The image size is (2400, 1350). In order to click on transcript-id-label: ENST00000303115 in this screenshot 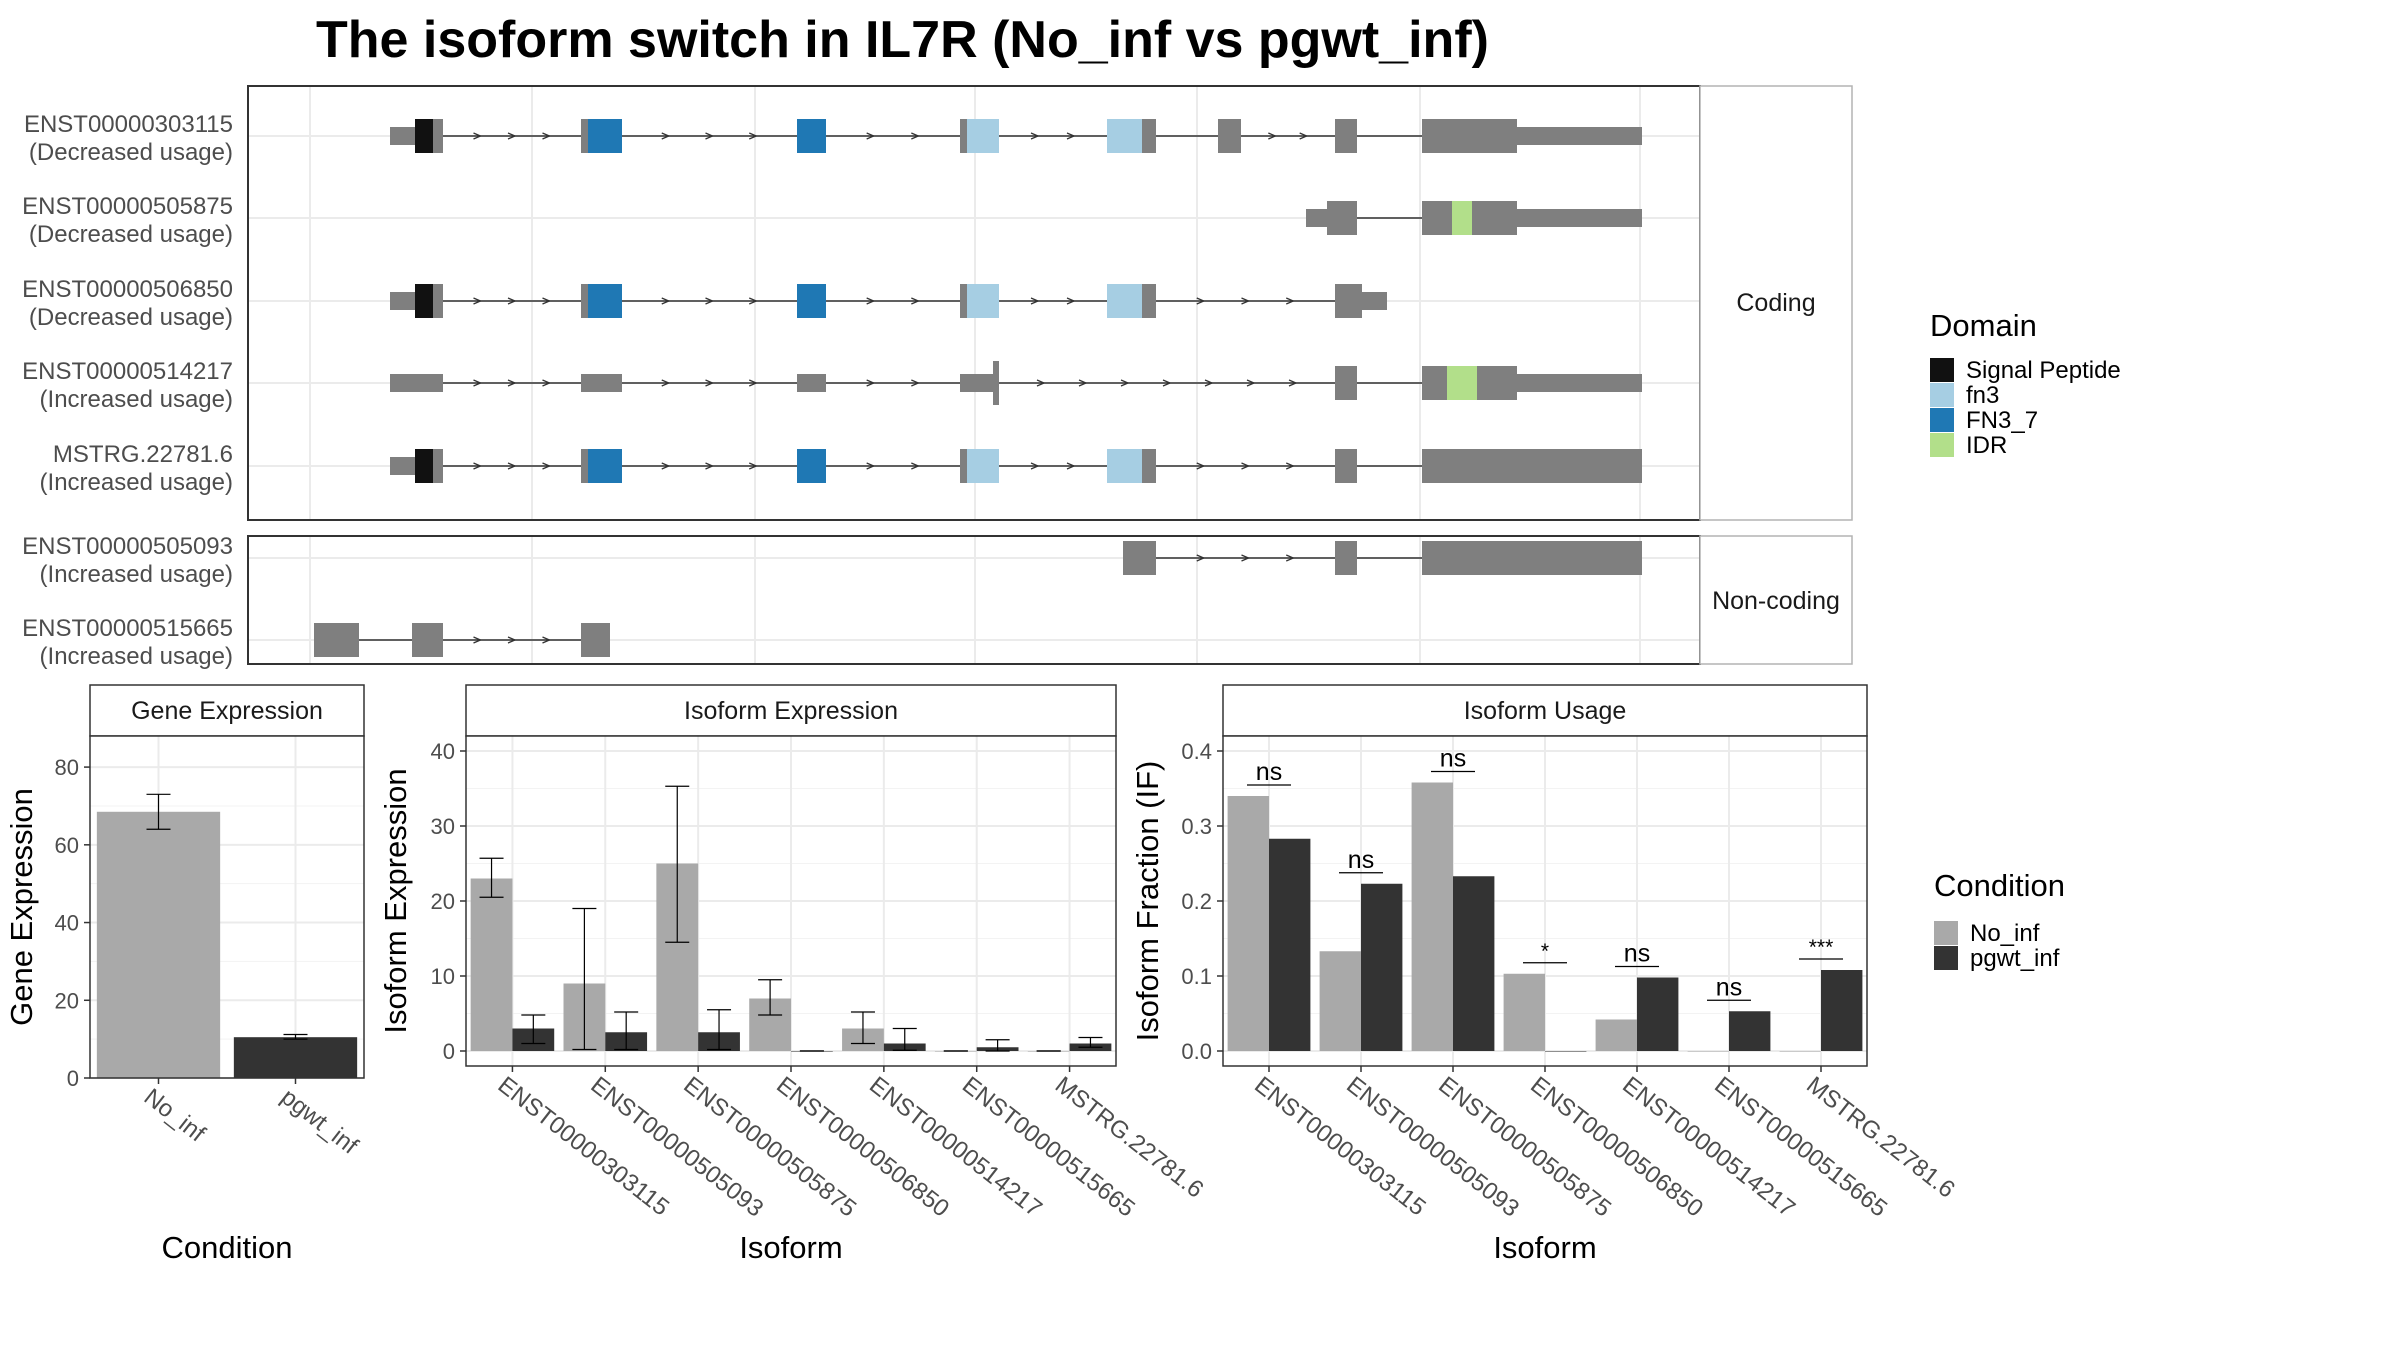, I will do `click(128, 124)`.